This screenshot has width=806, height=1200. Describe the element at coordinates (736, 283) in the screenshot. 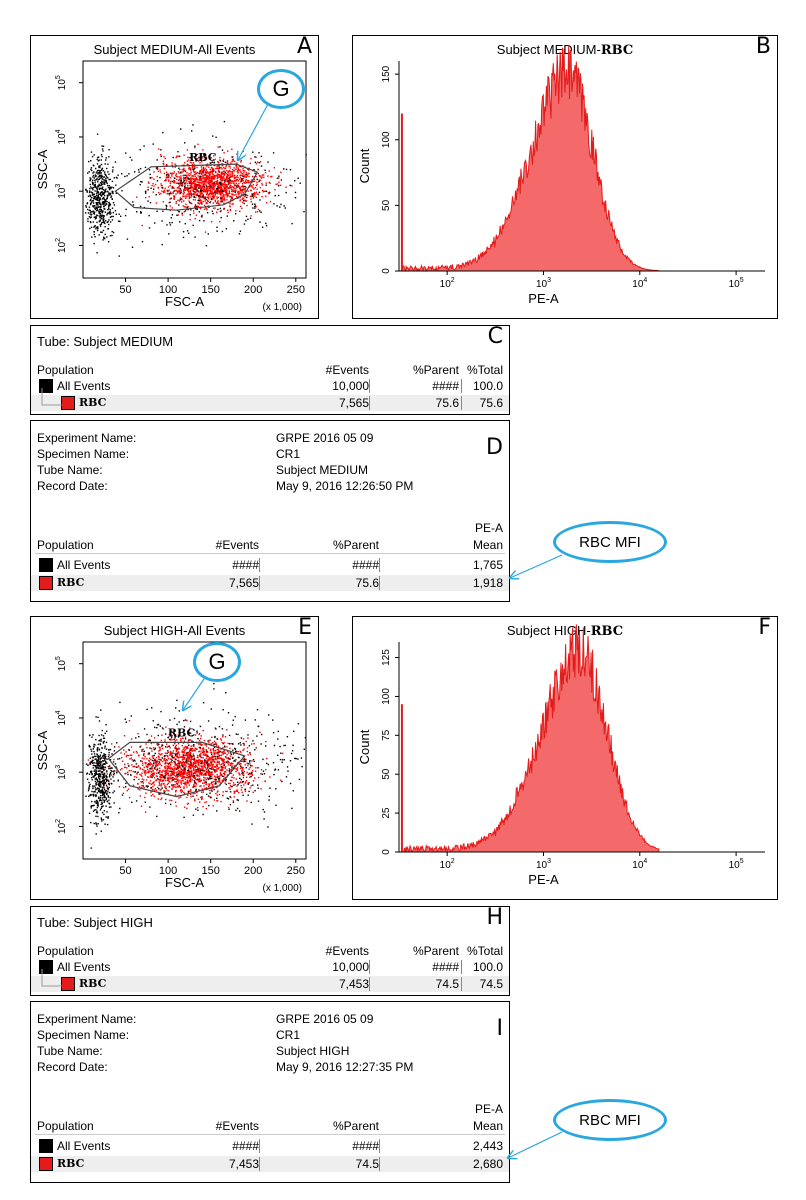

I see `x-tick-label: 105` at that location.